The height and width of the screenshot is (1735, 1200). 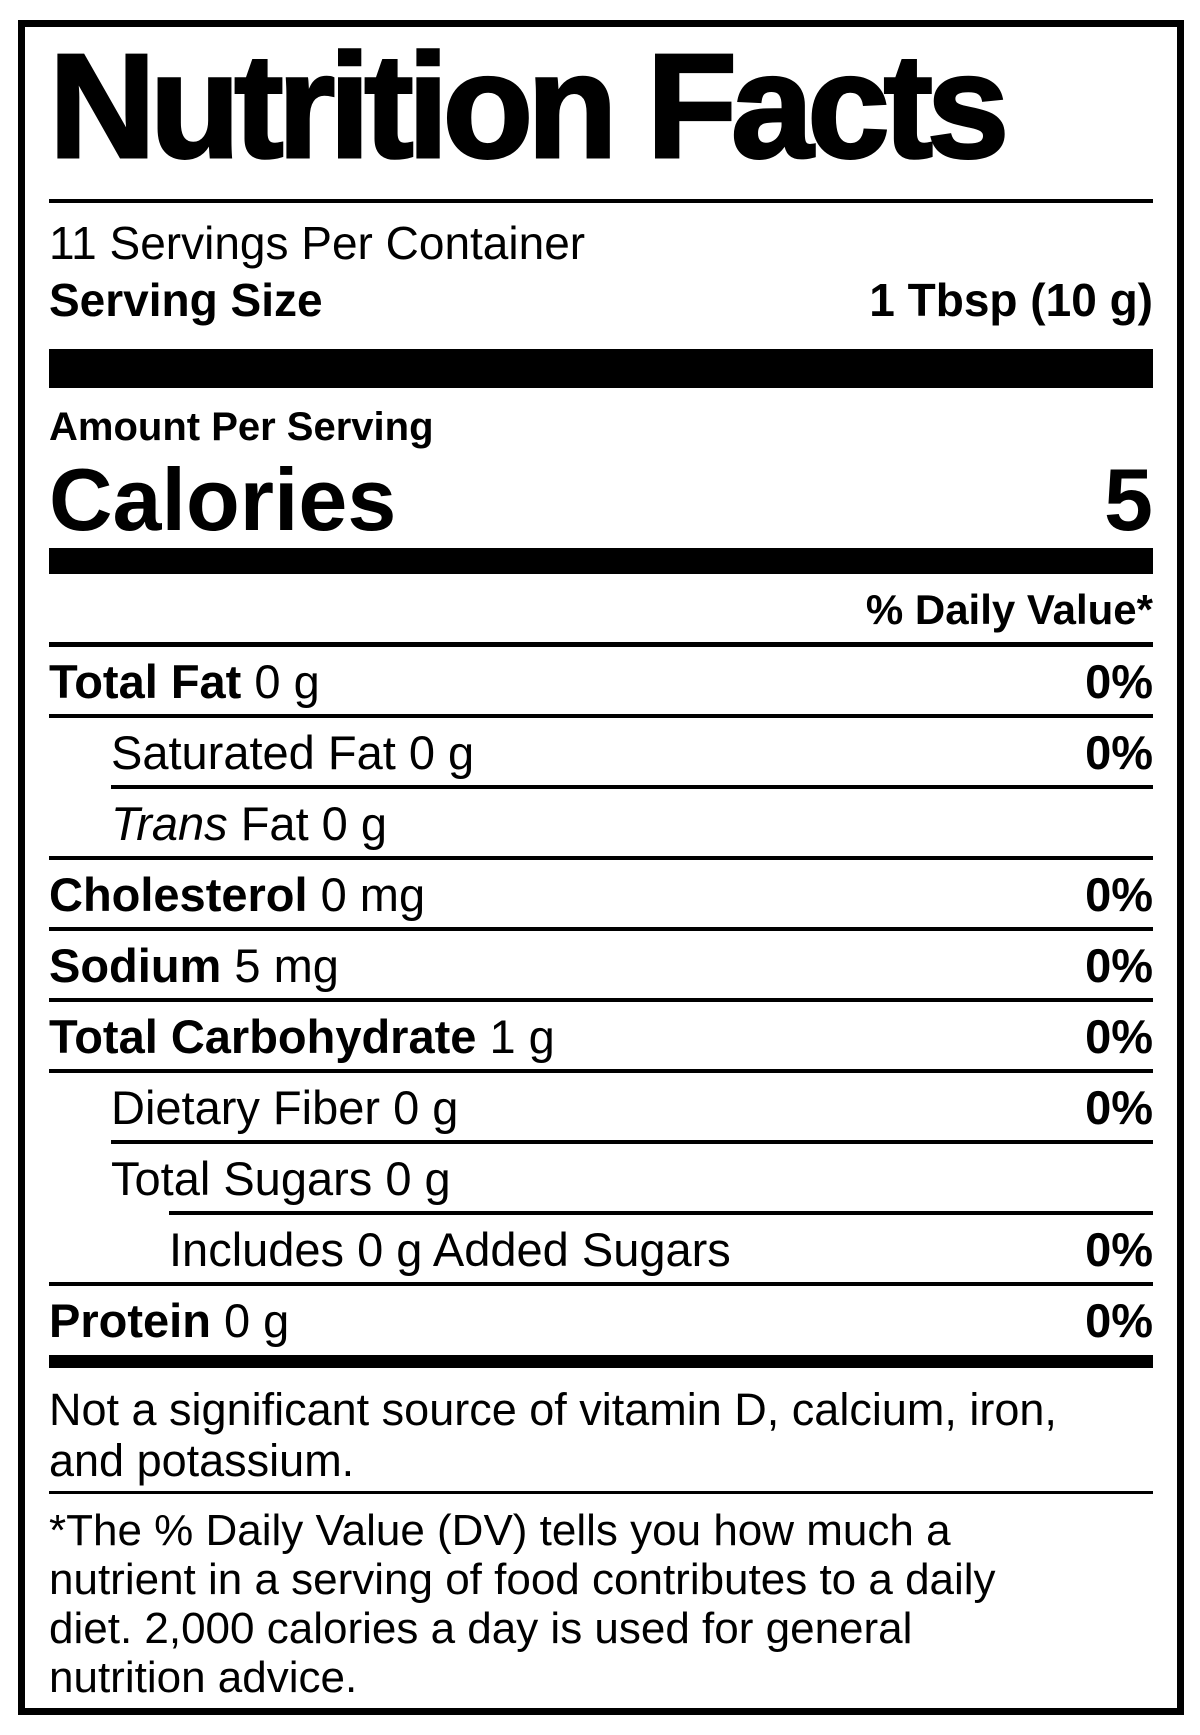 What do you see at coordinates (601, 300) in the screenshot?
I see `serving-size-row: Serving Size 1 Tbsp (10 g)` at bounding box center [601, 300].